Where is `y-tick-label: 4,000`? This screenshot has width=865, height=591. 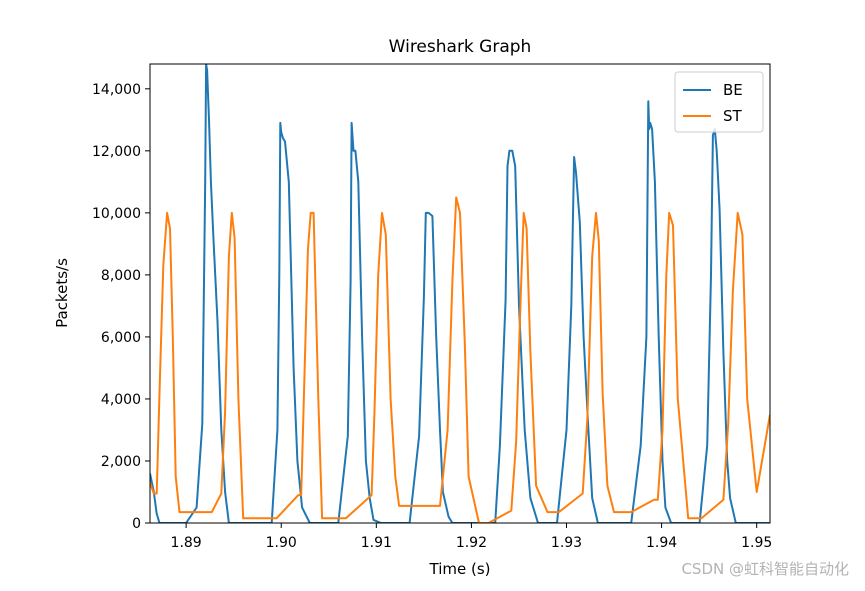 y-tick-label: 4,000 is located at coordinates (121, 400).